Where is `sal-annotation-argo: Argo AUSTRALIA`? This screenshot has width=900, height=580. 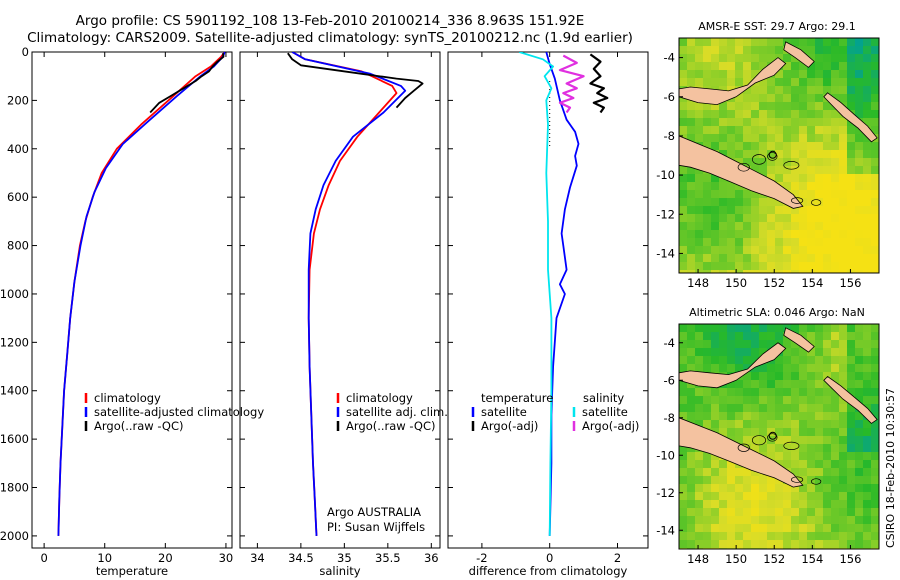 sal-annotation-argo: Argo AUSTRALIA is located at coordinates (374, 512).